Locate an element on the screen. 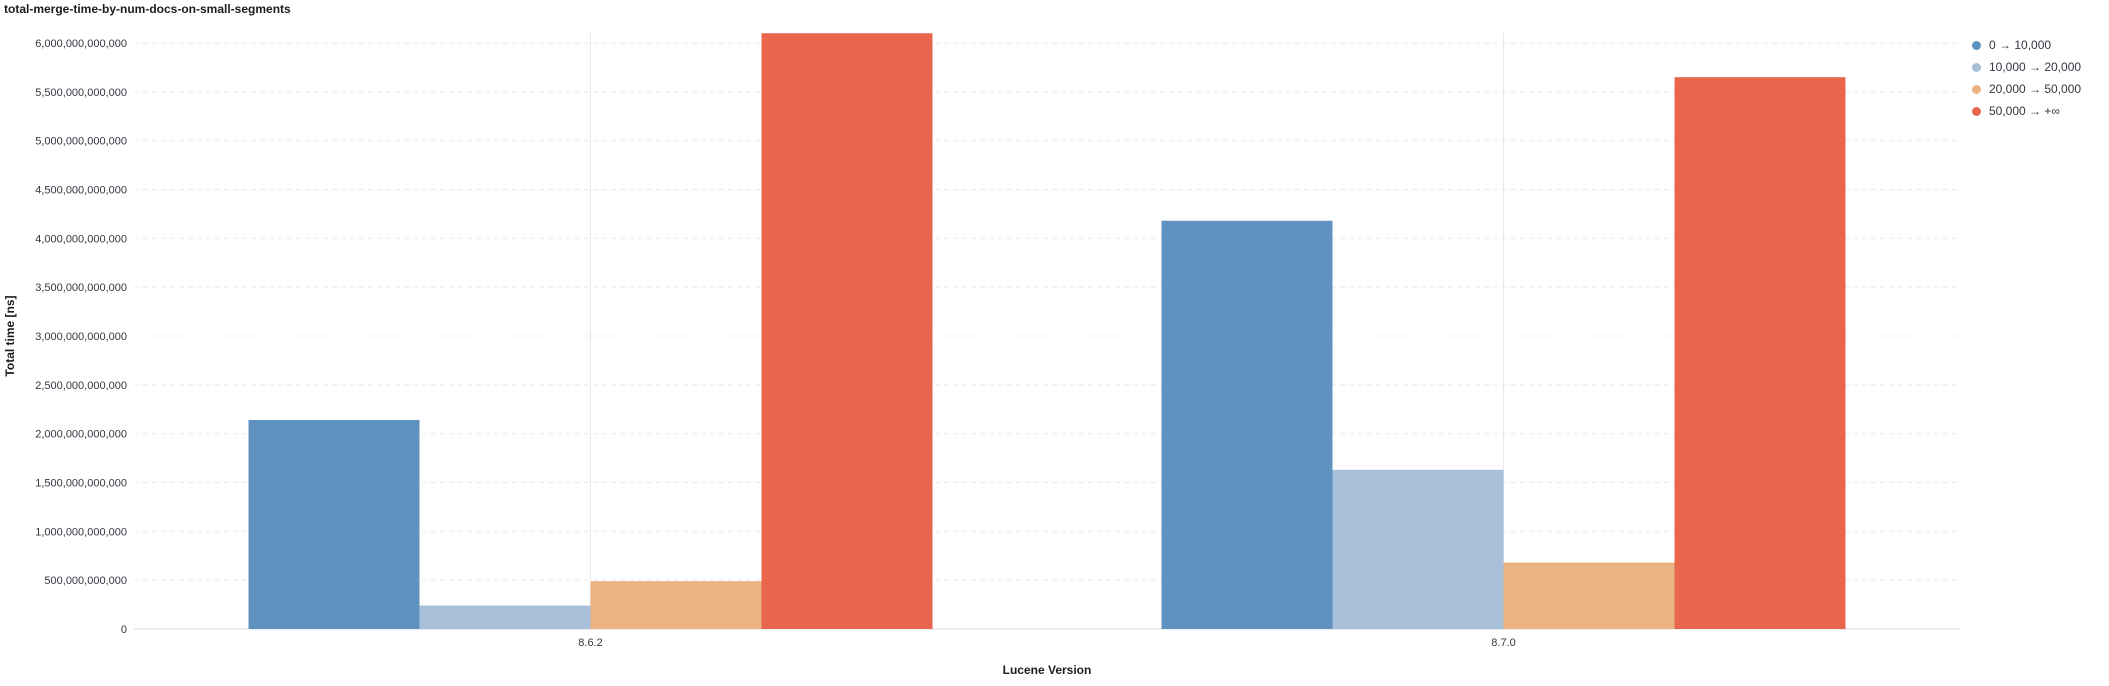 Image resolution: width=2109 pixels, height=686 pixels. y-tick-label: 2,000,000,000,000 is located at coordinates (81, 435).